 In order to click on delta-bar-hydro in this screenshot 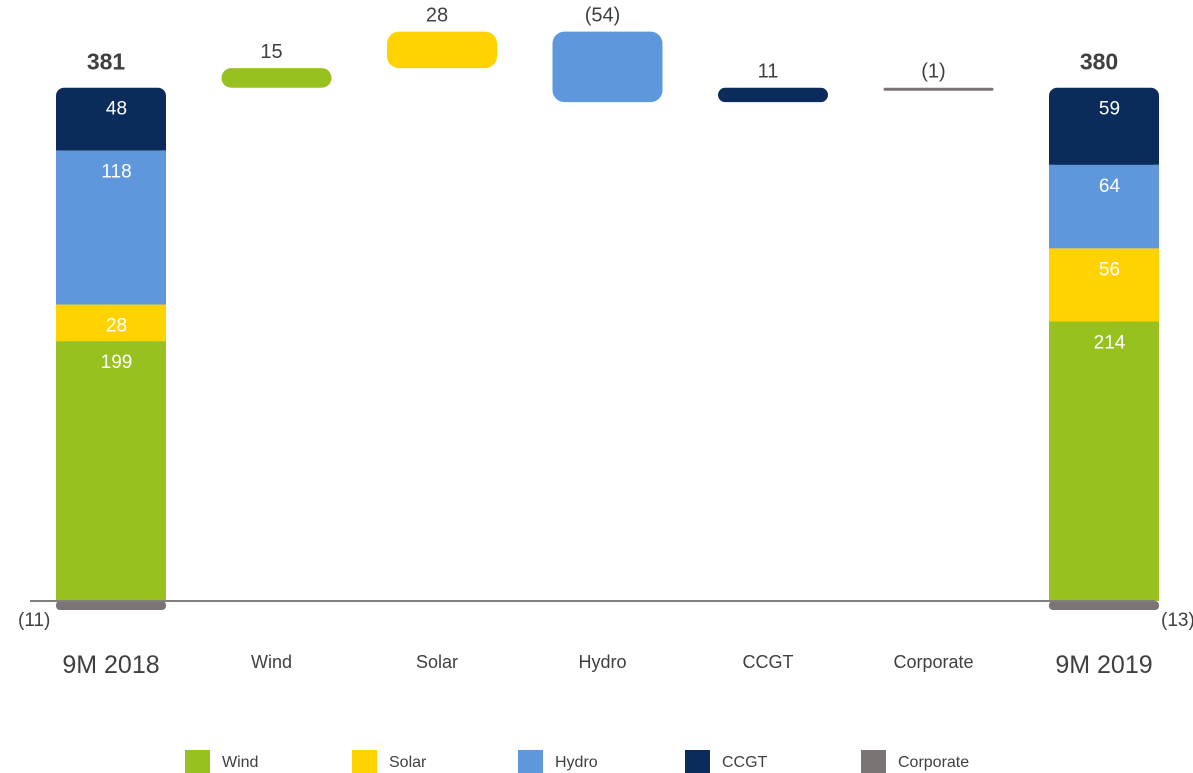, I will do `click(607, 67)`.